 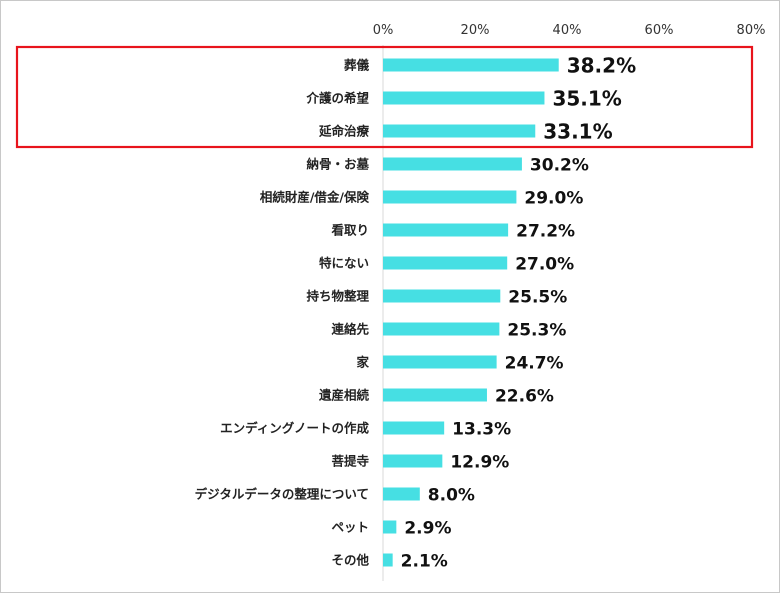 I want to click on category-label: 納骨・お墓, so click(x=337, y=164).